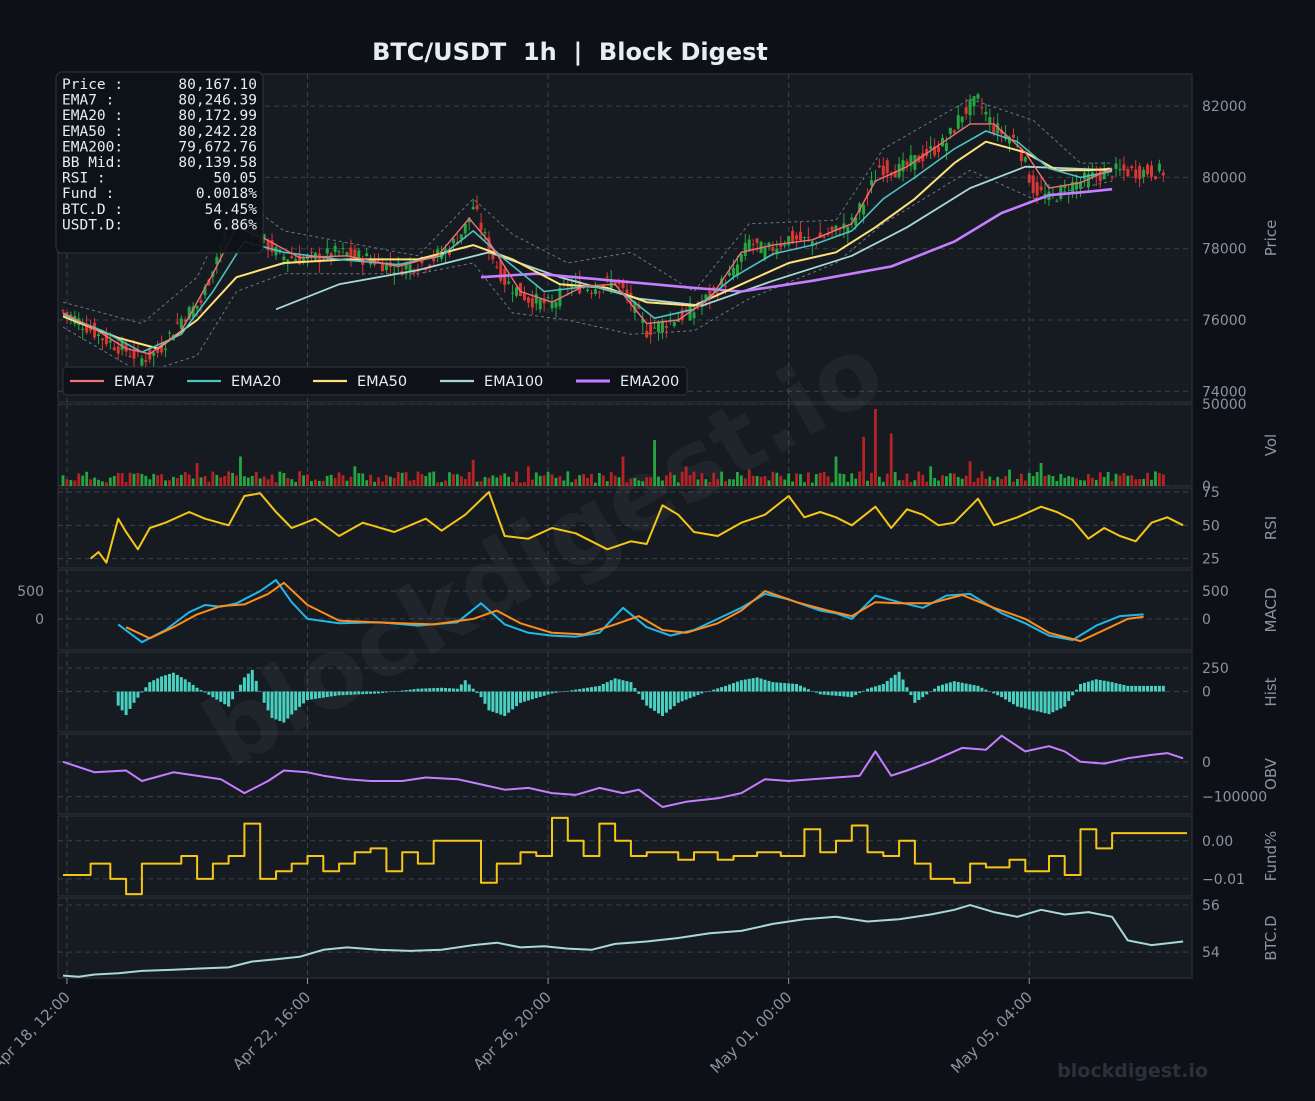  What do you see at coordinates (84, 179) in the screenshot?
I see `info-label-6: RSI :` at bounding box center [84, 179].